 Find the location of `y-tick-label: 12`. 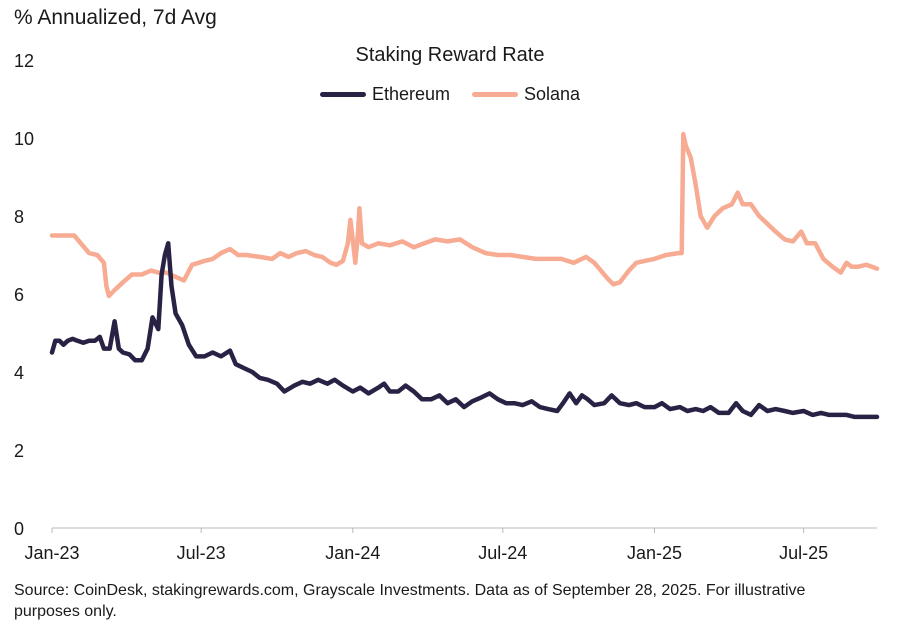

y-tick-label: 12 is located at coordinates (24, 61).